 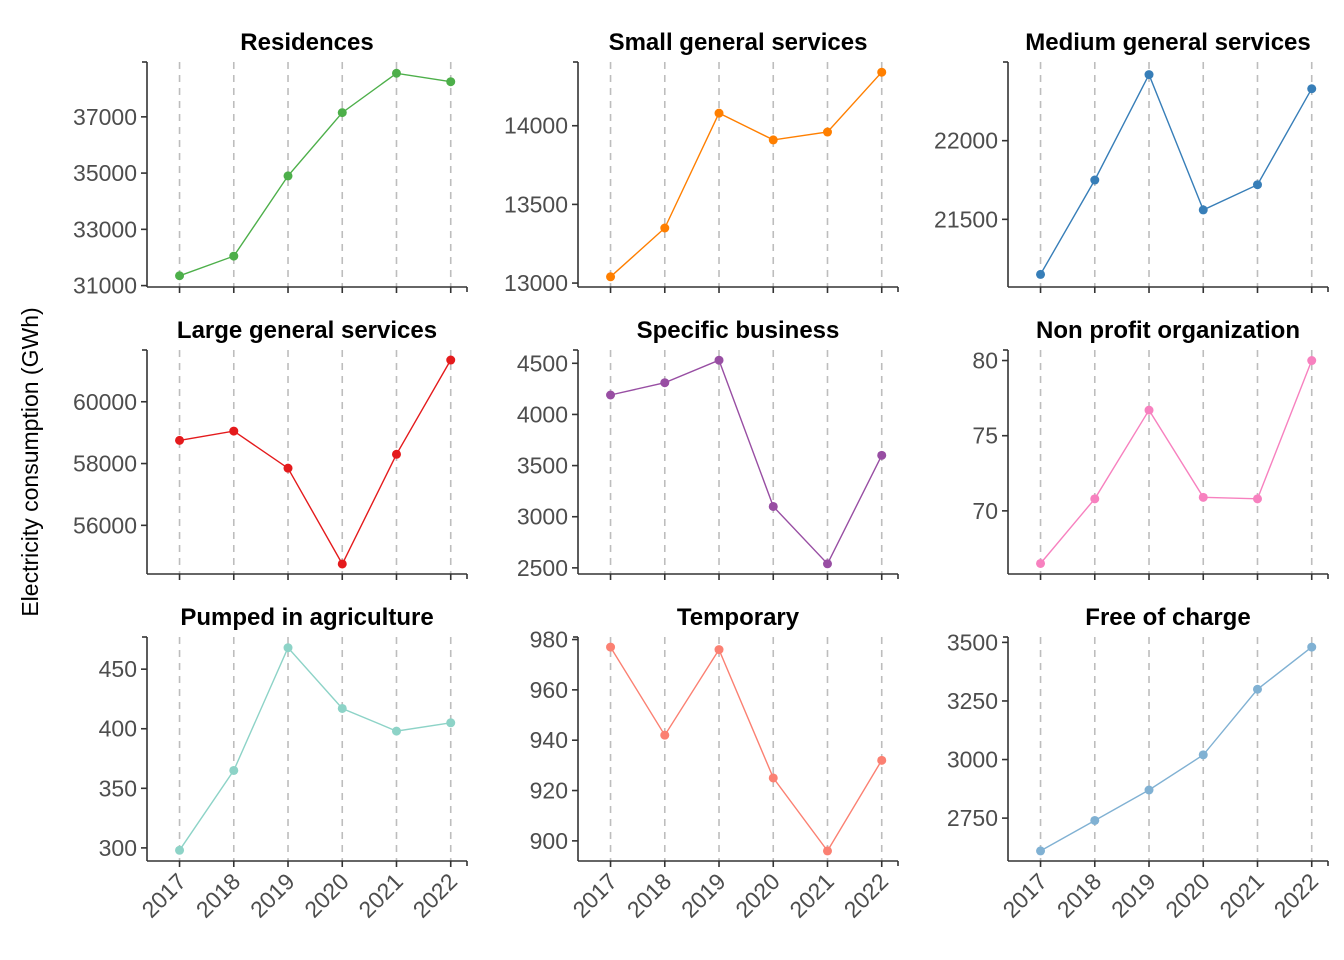 What do you see at coordinates (549, 740) in the screenshot?
I see `y-tick-label: 940` at bounding box center [549, 740].